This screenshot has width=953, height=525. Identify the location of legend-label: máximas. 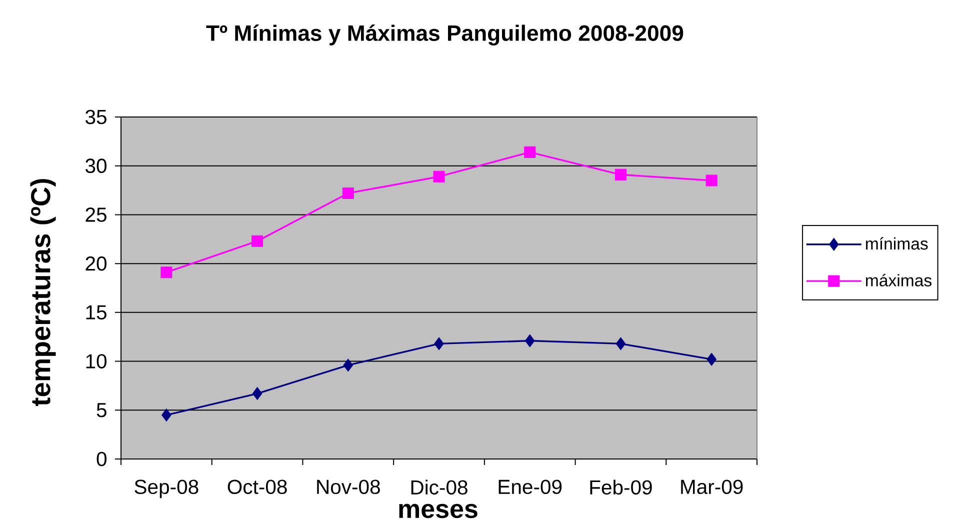
(899, 280).